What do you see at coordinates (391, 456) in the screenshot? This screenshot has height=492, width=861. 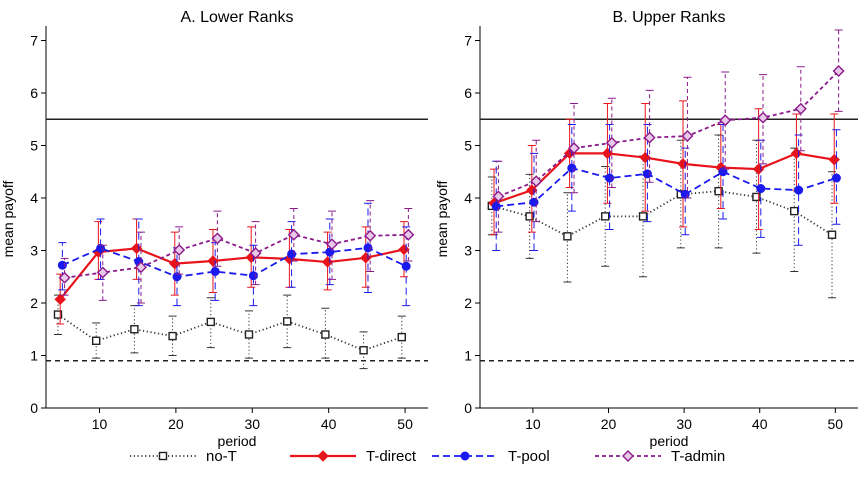 I see `legend-label: T-direct` at bounding box center [391, 456].